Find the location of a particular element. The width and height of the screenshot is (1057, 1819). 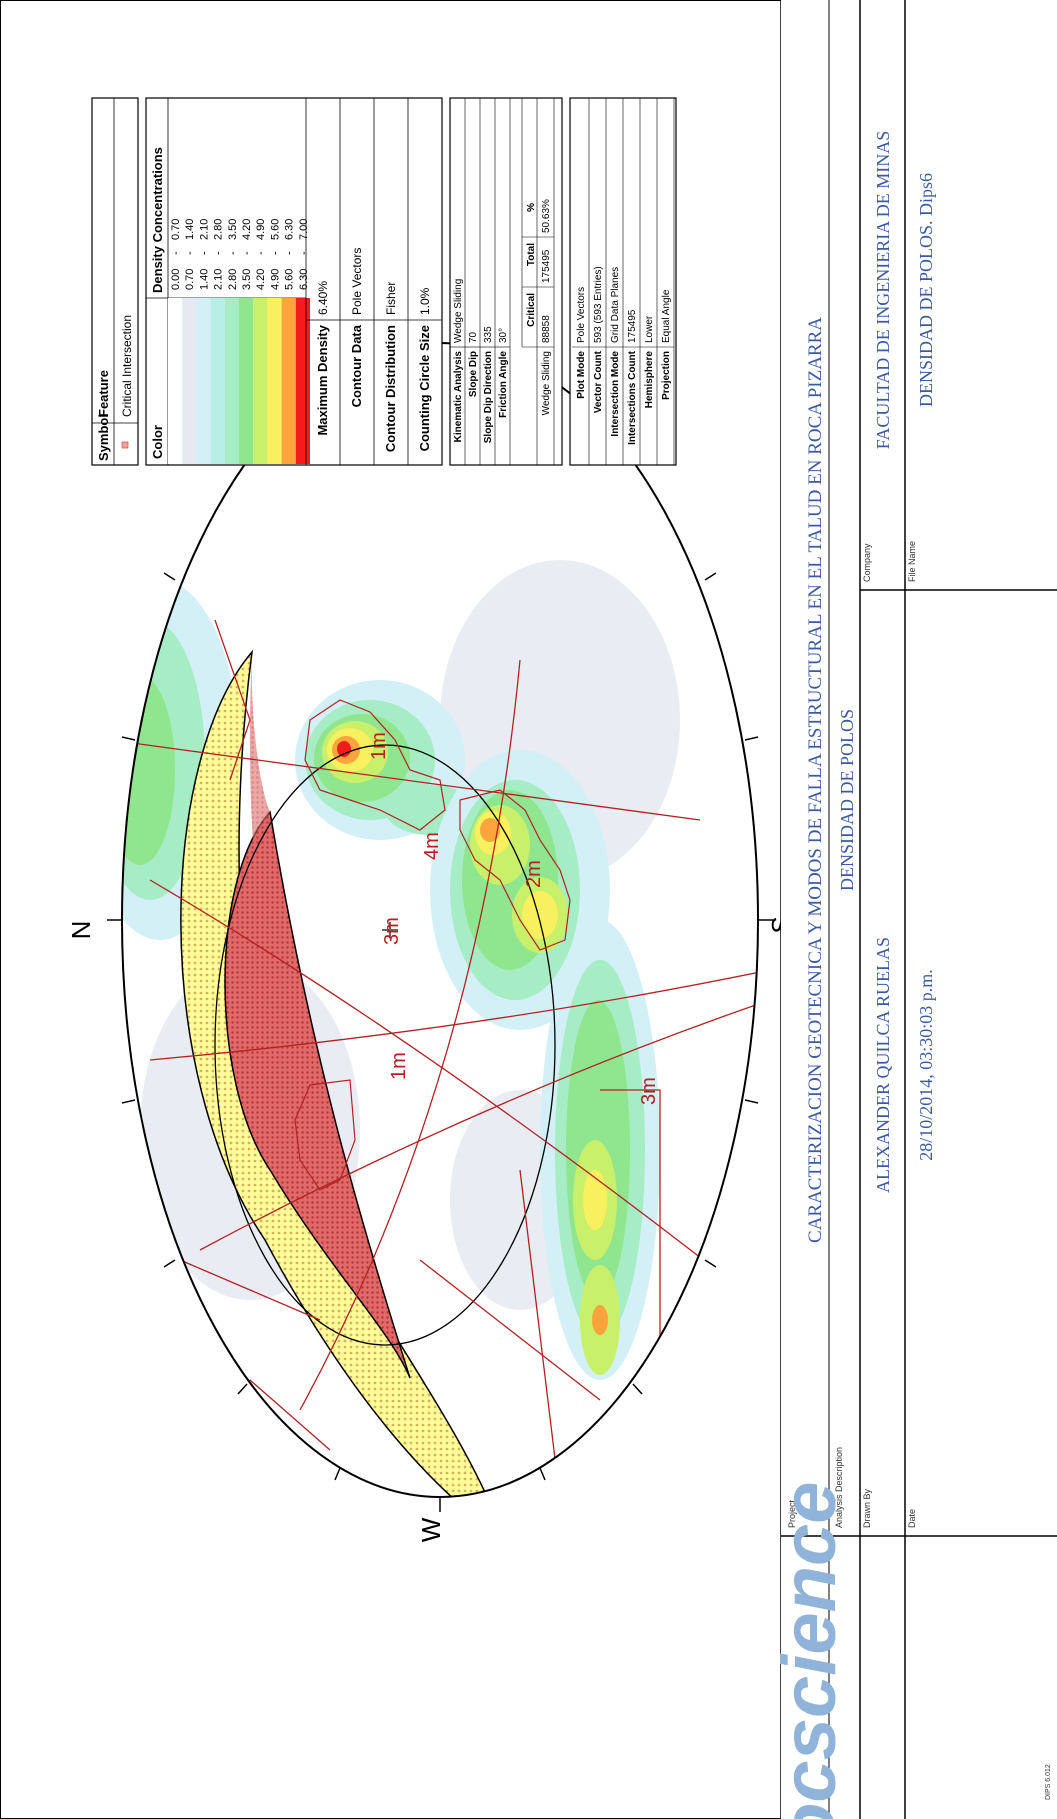

plot-info-value: 175495 is located at coordinates (632, 326).